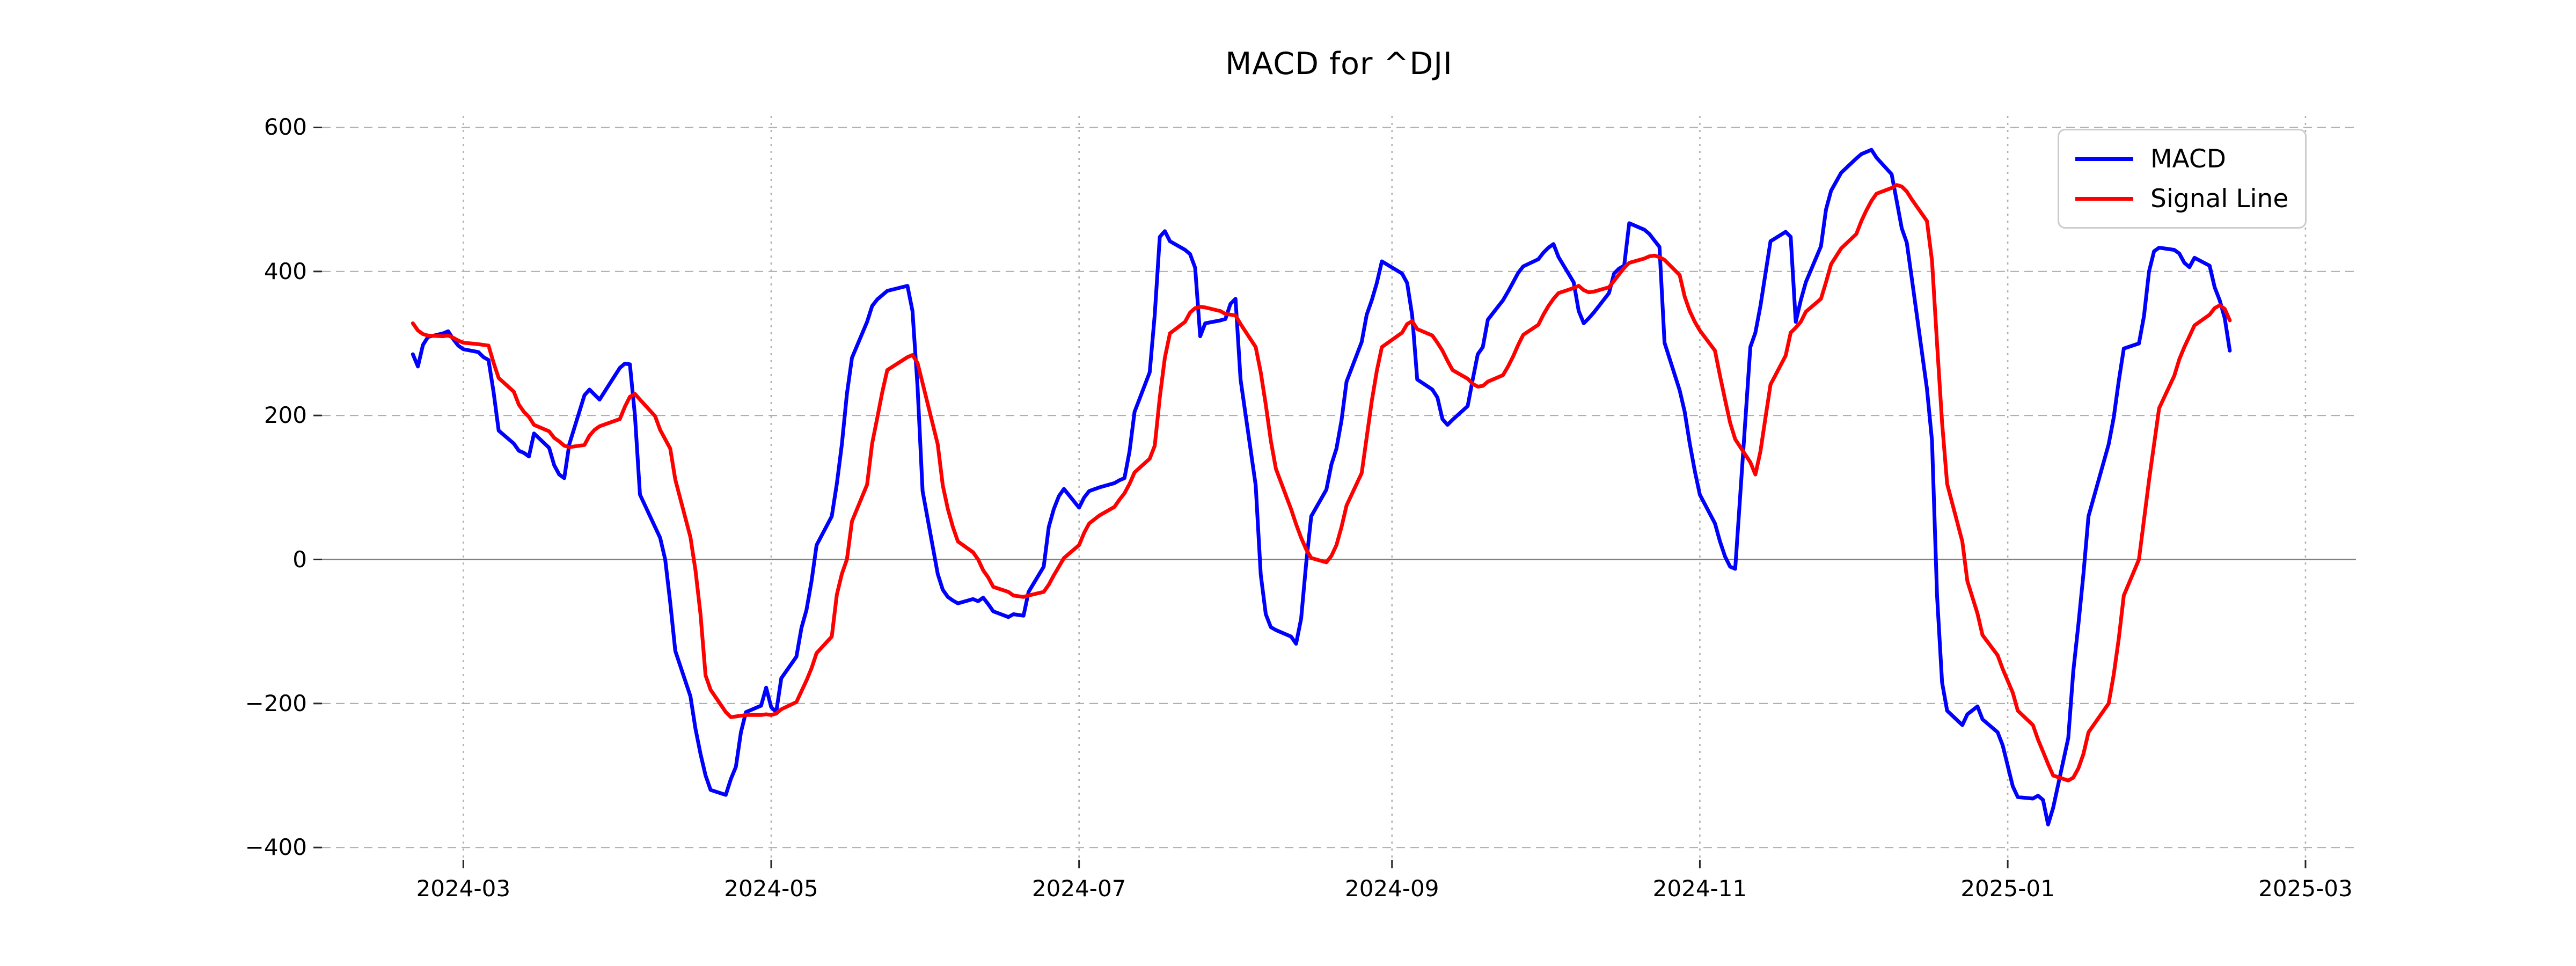 The width and height of the screenshot is (2576, 966). Describe the element at coordinates (276, 703) in the screenshot. I see `y-tick-label: −200` at that location.